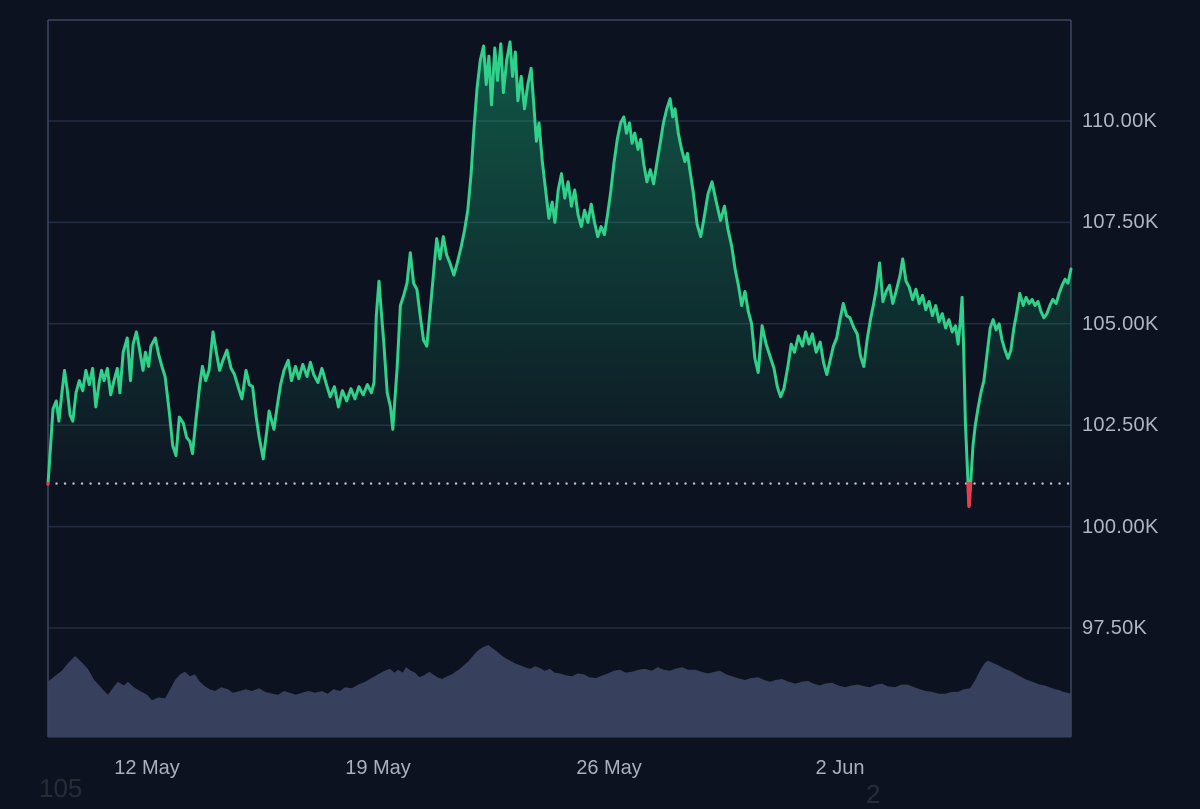  I want to click on x-axis-label: 26 May, so click(609, 768).